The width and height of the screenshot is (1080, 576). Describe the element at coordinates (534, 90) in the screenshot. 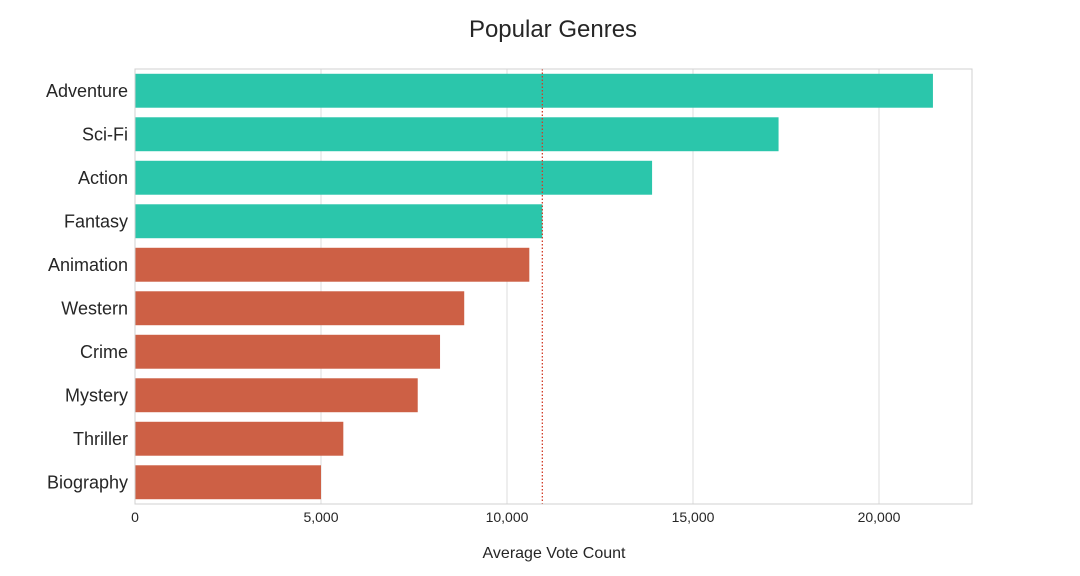

I see `bar-adventure` at that location.